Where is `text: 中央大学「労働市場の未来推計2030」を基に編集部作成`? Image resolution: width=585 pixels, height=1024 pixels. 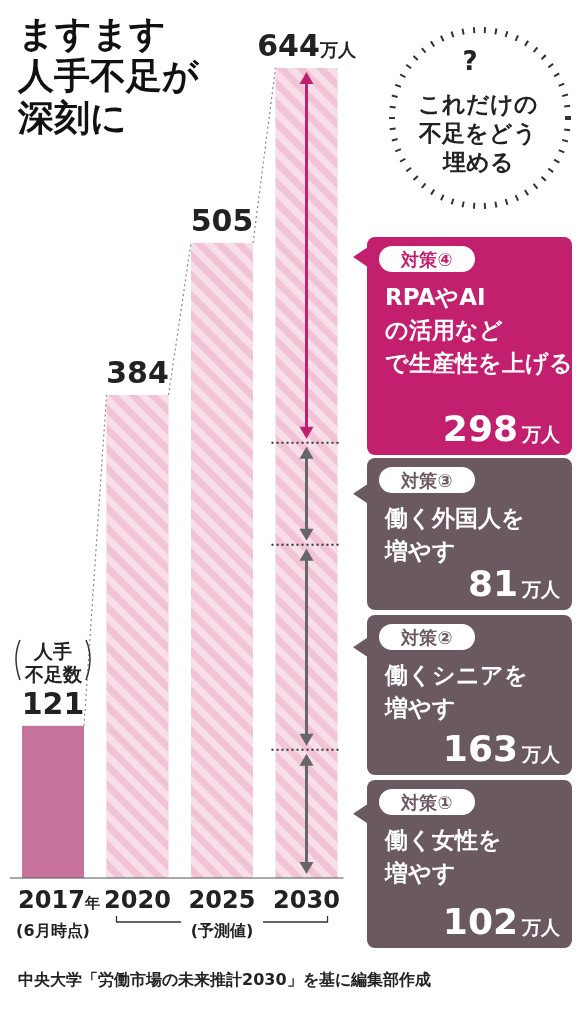 text: 中央大学「労働市場の未来推計2030」を基に編集部作成 is located at coordinates (224, 979).